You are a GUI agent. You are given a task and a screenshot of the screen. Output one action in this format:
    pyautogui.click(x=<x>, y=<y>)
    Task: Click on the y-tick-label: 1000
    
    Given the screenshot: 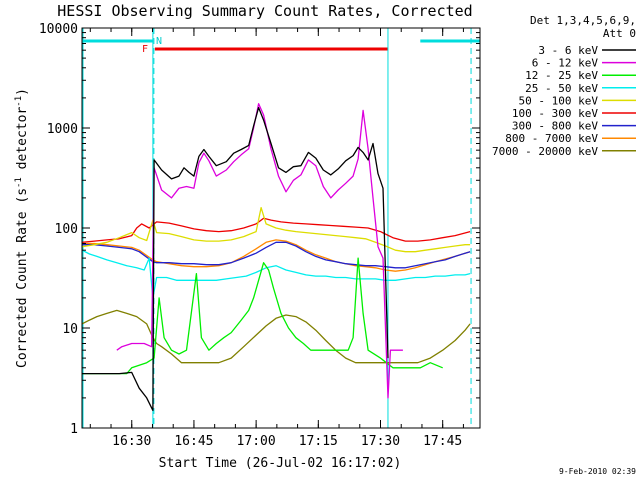 What is the action you would take?
    pyautogui.click(x=62, y=129)
    